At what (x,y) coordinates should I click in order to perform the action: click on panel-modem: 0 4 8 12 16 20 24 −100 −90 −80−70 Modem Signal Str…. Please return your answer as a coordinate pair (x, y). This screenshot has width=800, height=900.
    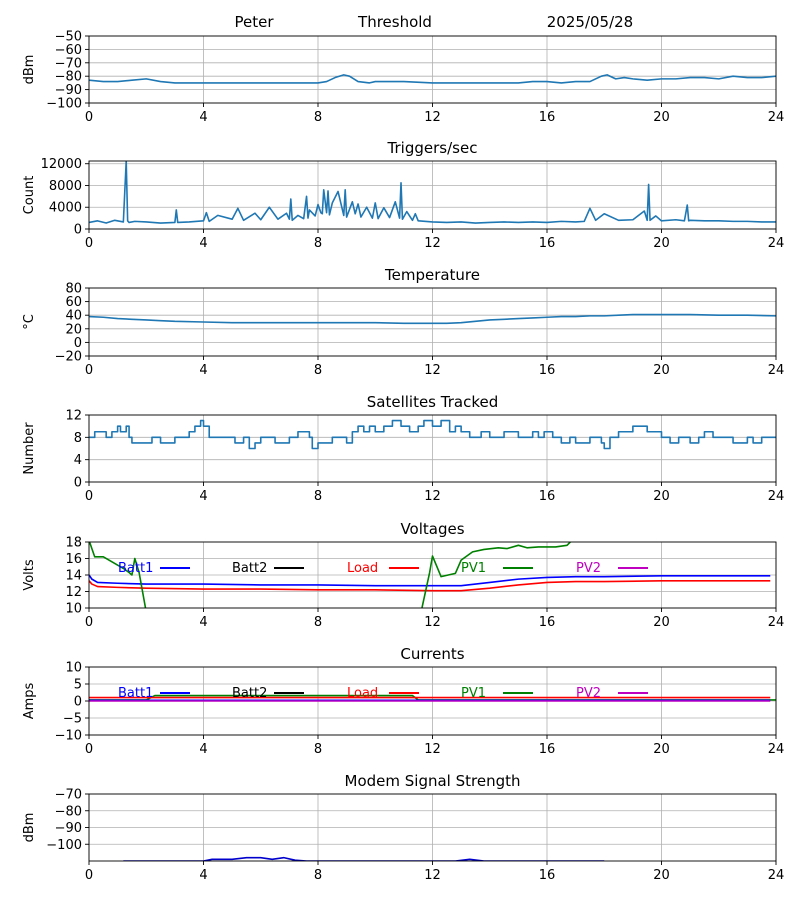
    Looking at the image, I should click on (403, 827).